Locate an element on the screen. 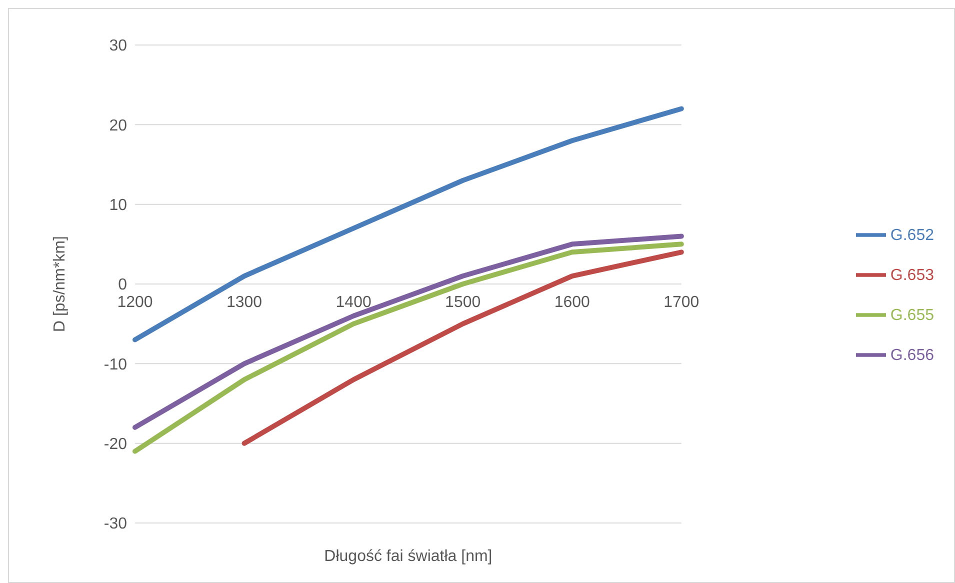 The image size is (955, 583). y-tick-label: -30 is located at coordinates (116, 524).